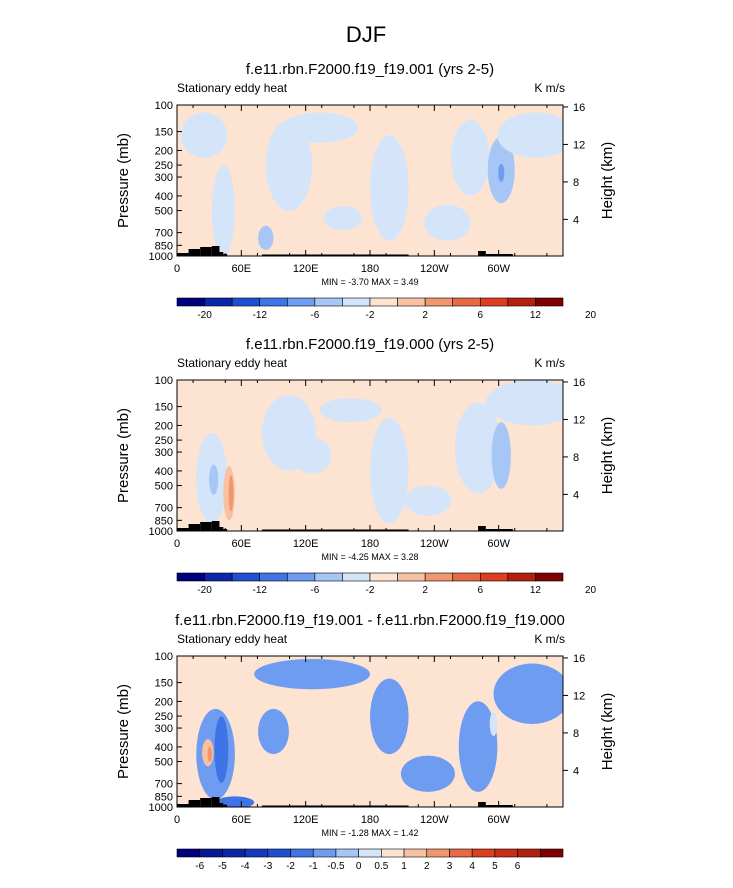 The width and height of the screenshot is (733, 888). I want to click on panel-title: f.e11.rbn.F2000.f19_f19.000 (yrs 2-5), so click(370, 344).